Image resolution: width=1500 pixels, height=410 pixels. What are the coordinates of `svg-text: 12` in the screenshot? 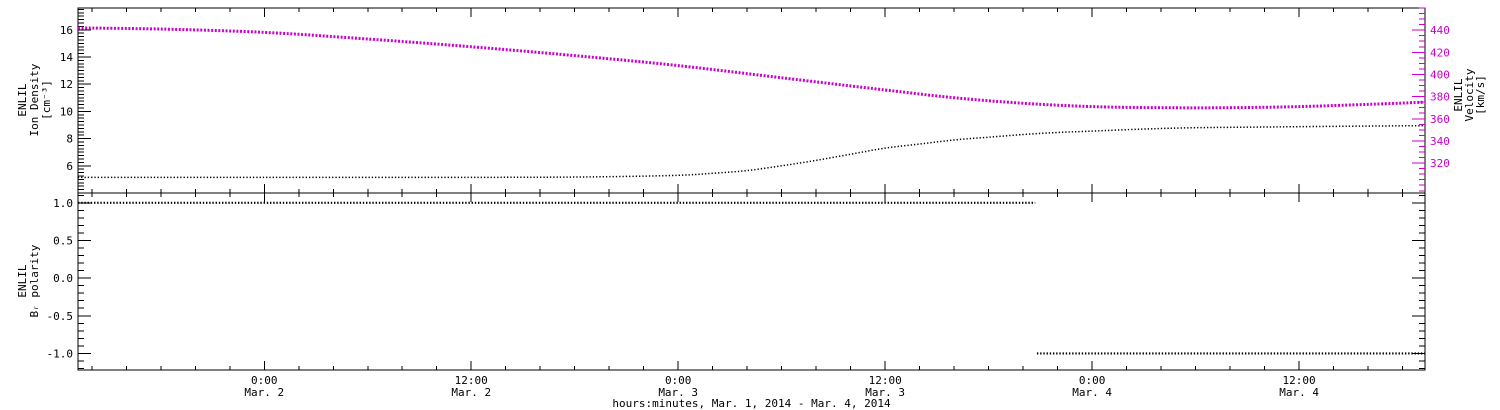 It's located at (66, 84).